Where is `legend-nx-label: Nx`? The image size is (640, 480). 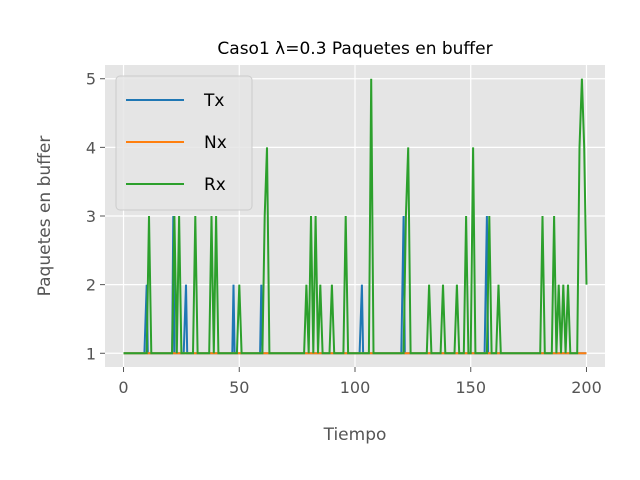
legend-nx-label: Nx is located at coordinates (215, 143).